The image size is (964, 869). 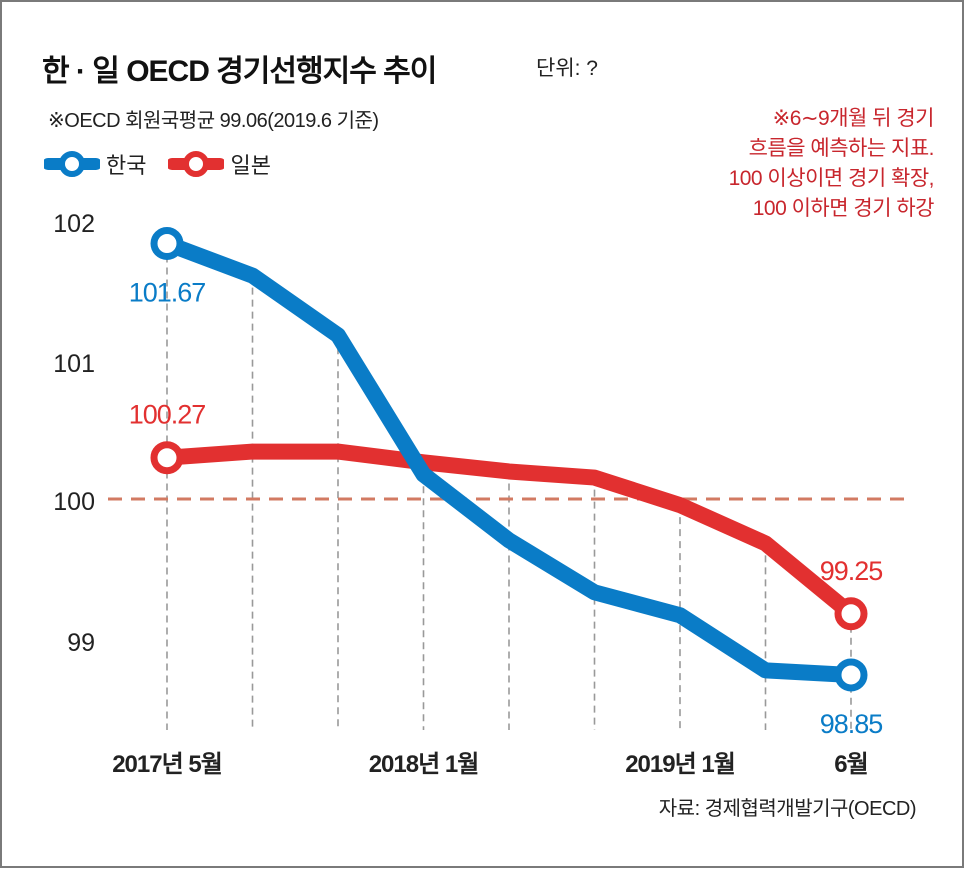 I want to click on y-tick-label: 99, so click(x=81, y=643).